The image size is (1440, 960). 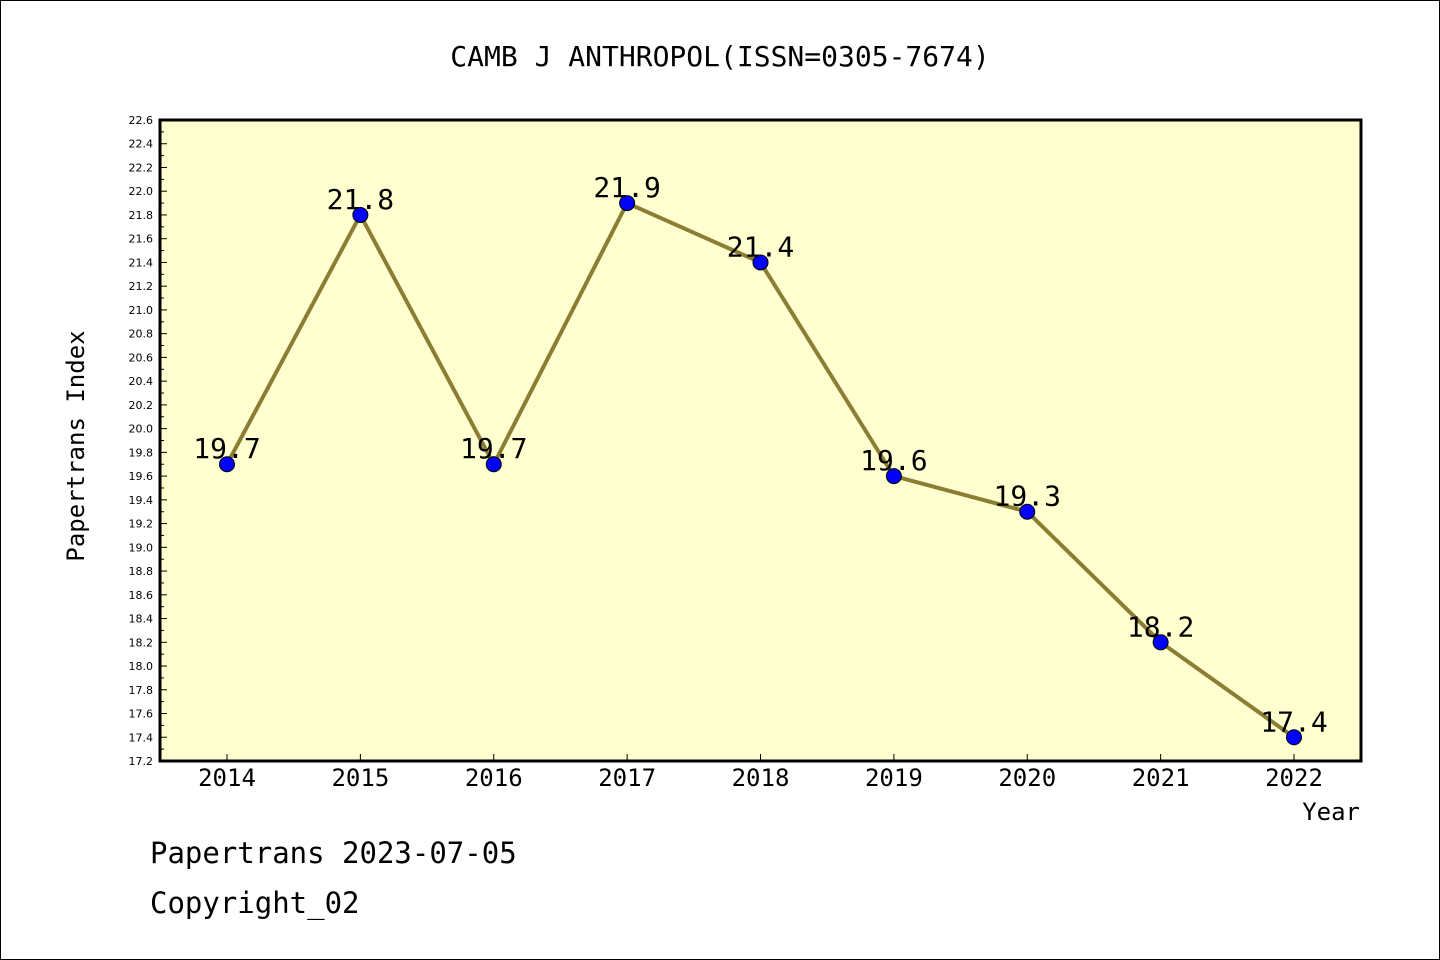 I want to click on data-label: 21.8, so click(x=360, y=199).